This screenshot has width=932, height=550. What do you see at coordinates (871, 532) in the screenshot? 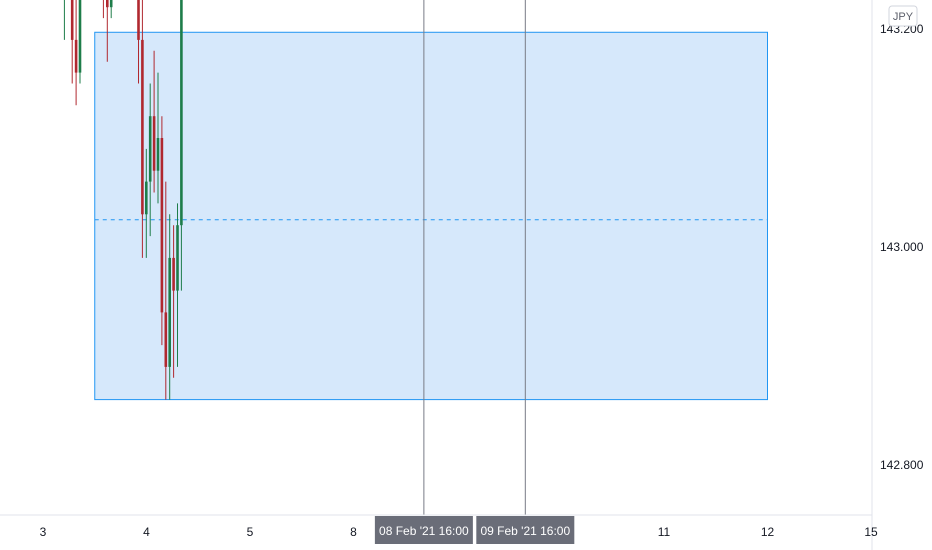
I see `time-tick-label: 15` at bounding box center [871, 532].